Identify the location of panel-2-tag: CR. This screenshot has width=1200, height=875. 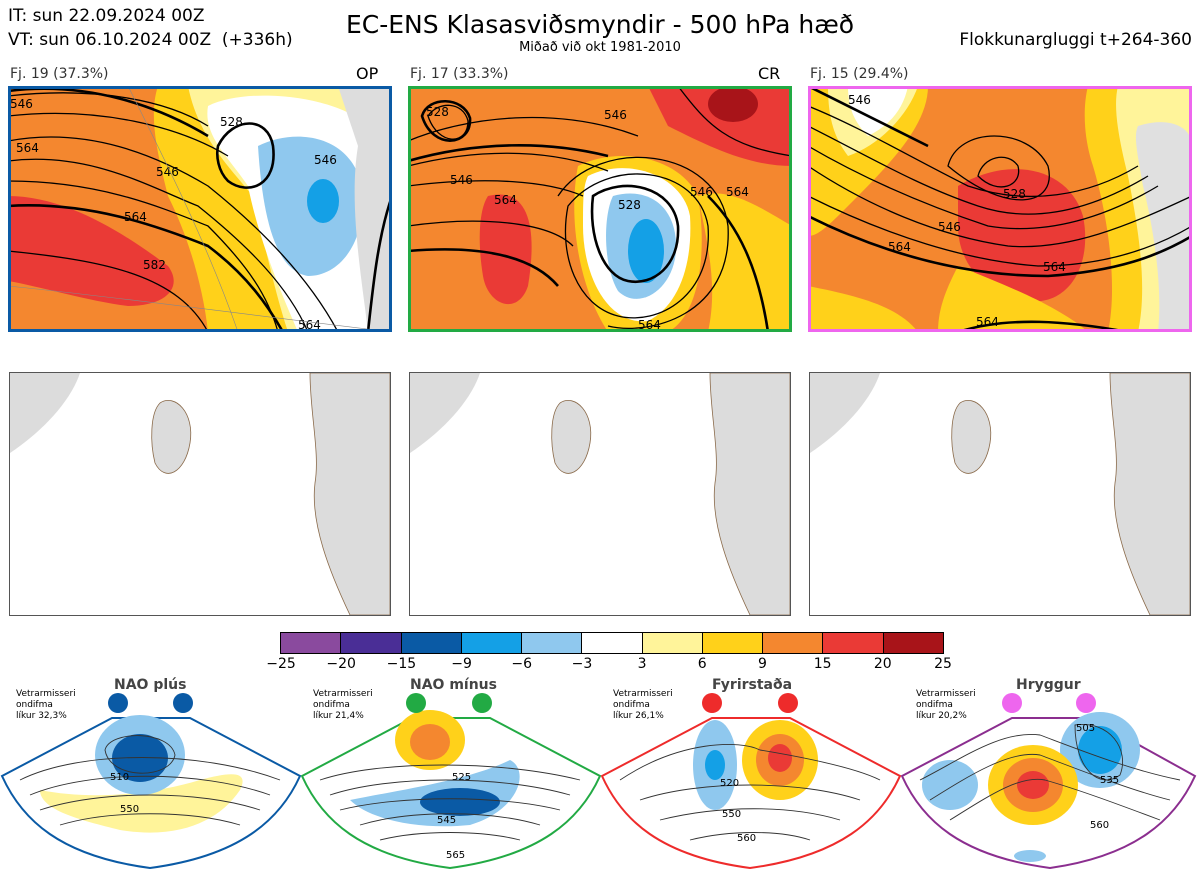
(769, 73).